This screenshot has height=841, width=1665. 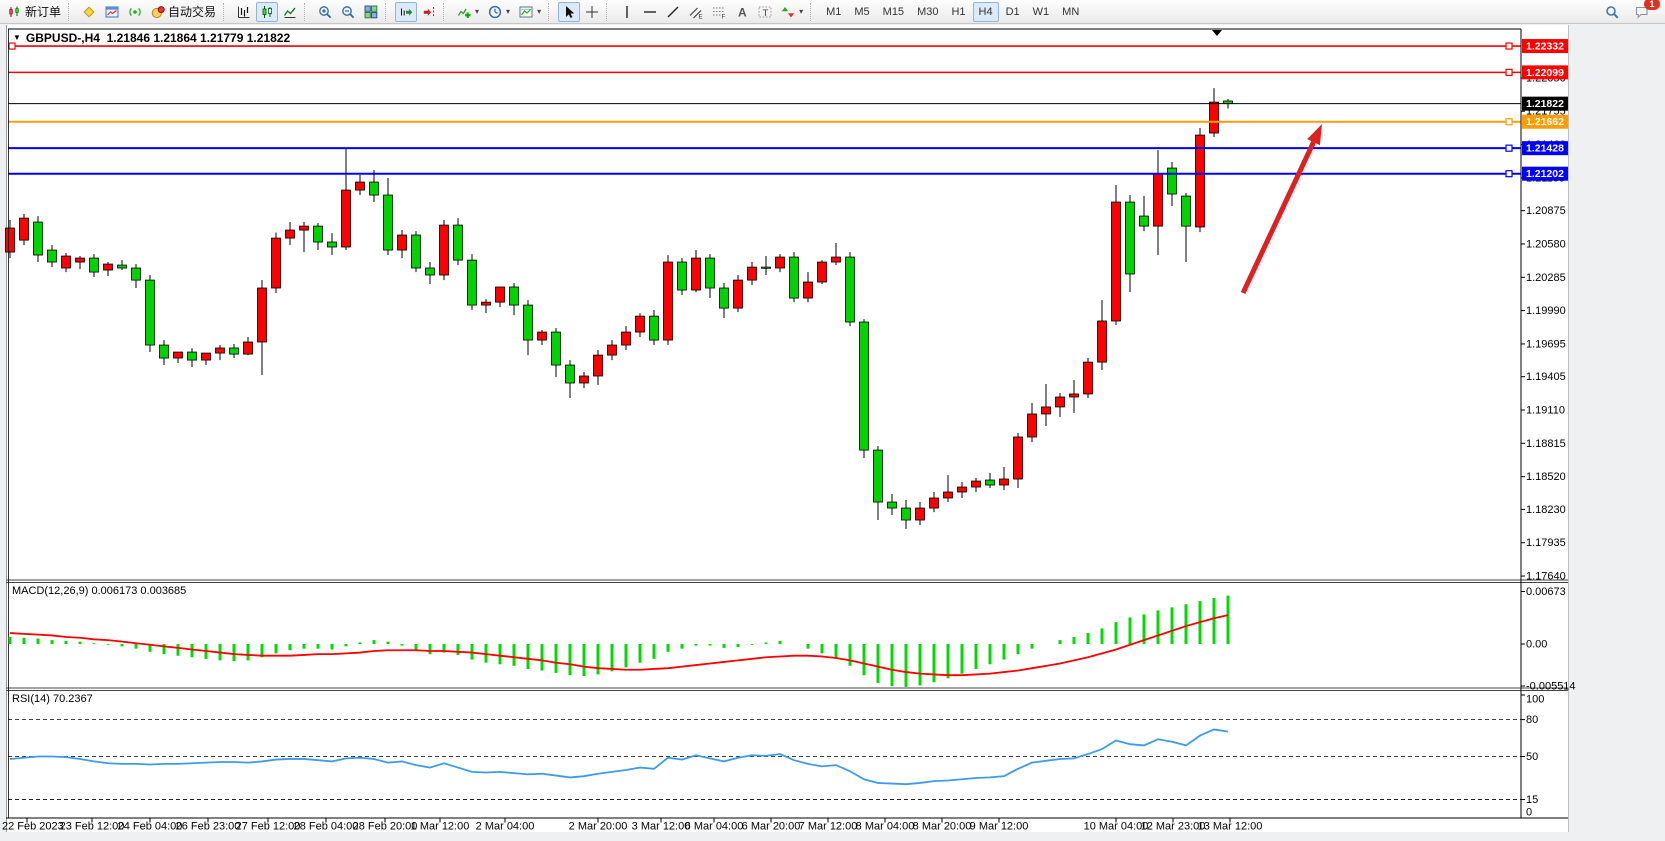 I want to click on candlestick-chart-button, so click(x=267, y=11).